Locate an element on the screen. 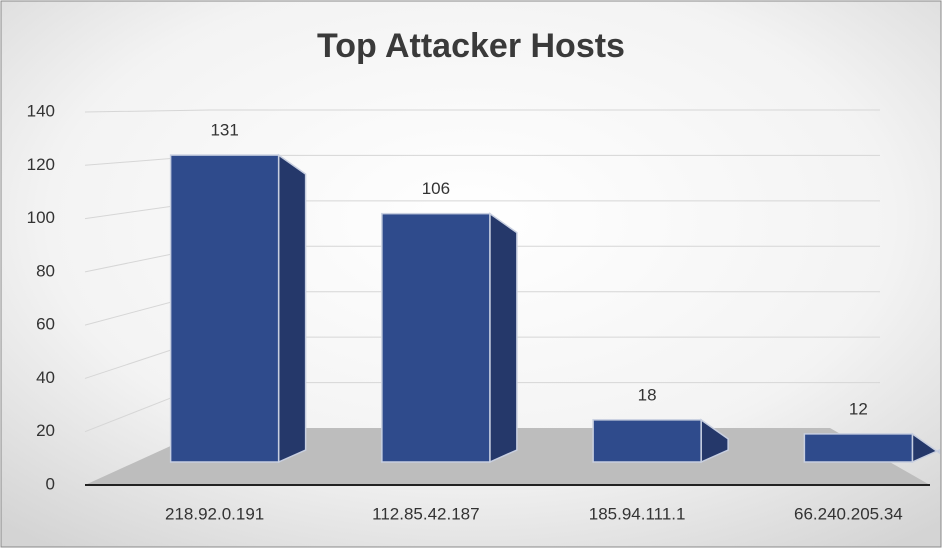 The image size is (942, 548). data-label: 18 is located at coordinates (647, 394).